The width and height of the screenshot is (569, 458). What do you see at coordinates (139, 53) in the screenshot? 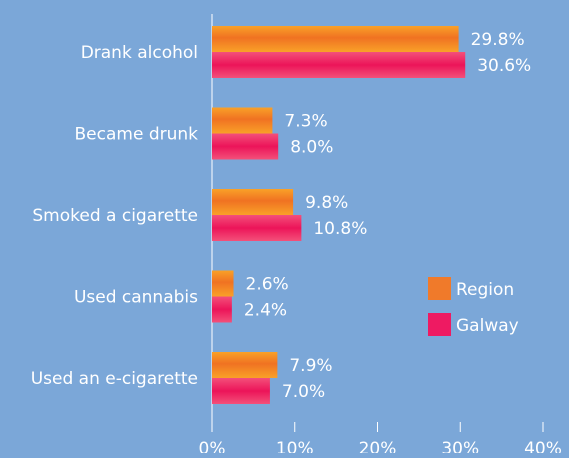
I see `category-label: Drank alcohol` at bounding box center [139, 53].